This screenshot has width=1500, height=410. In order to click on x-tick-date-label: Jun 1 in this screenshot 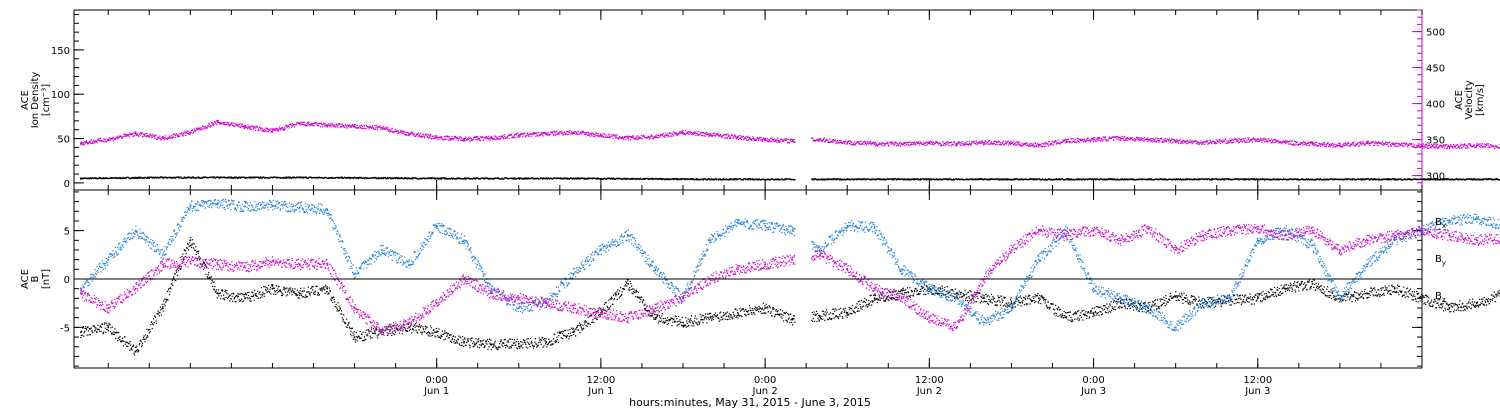, I will do `click(600, 391)`.